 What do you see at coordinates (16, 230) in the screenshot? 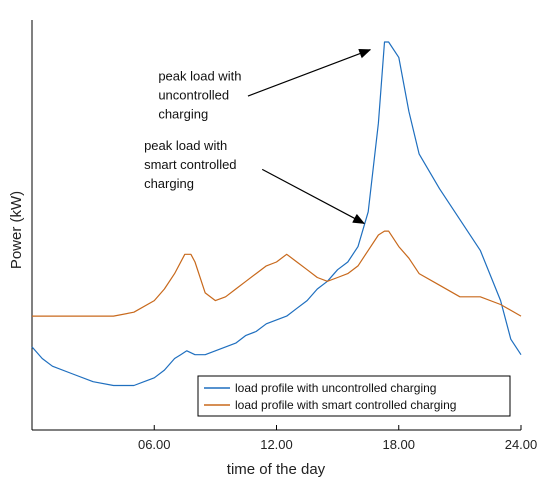
I see `y-axis-label: Power (kW)` at bounding box center [16, 230].